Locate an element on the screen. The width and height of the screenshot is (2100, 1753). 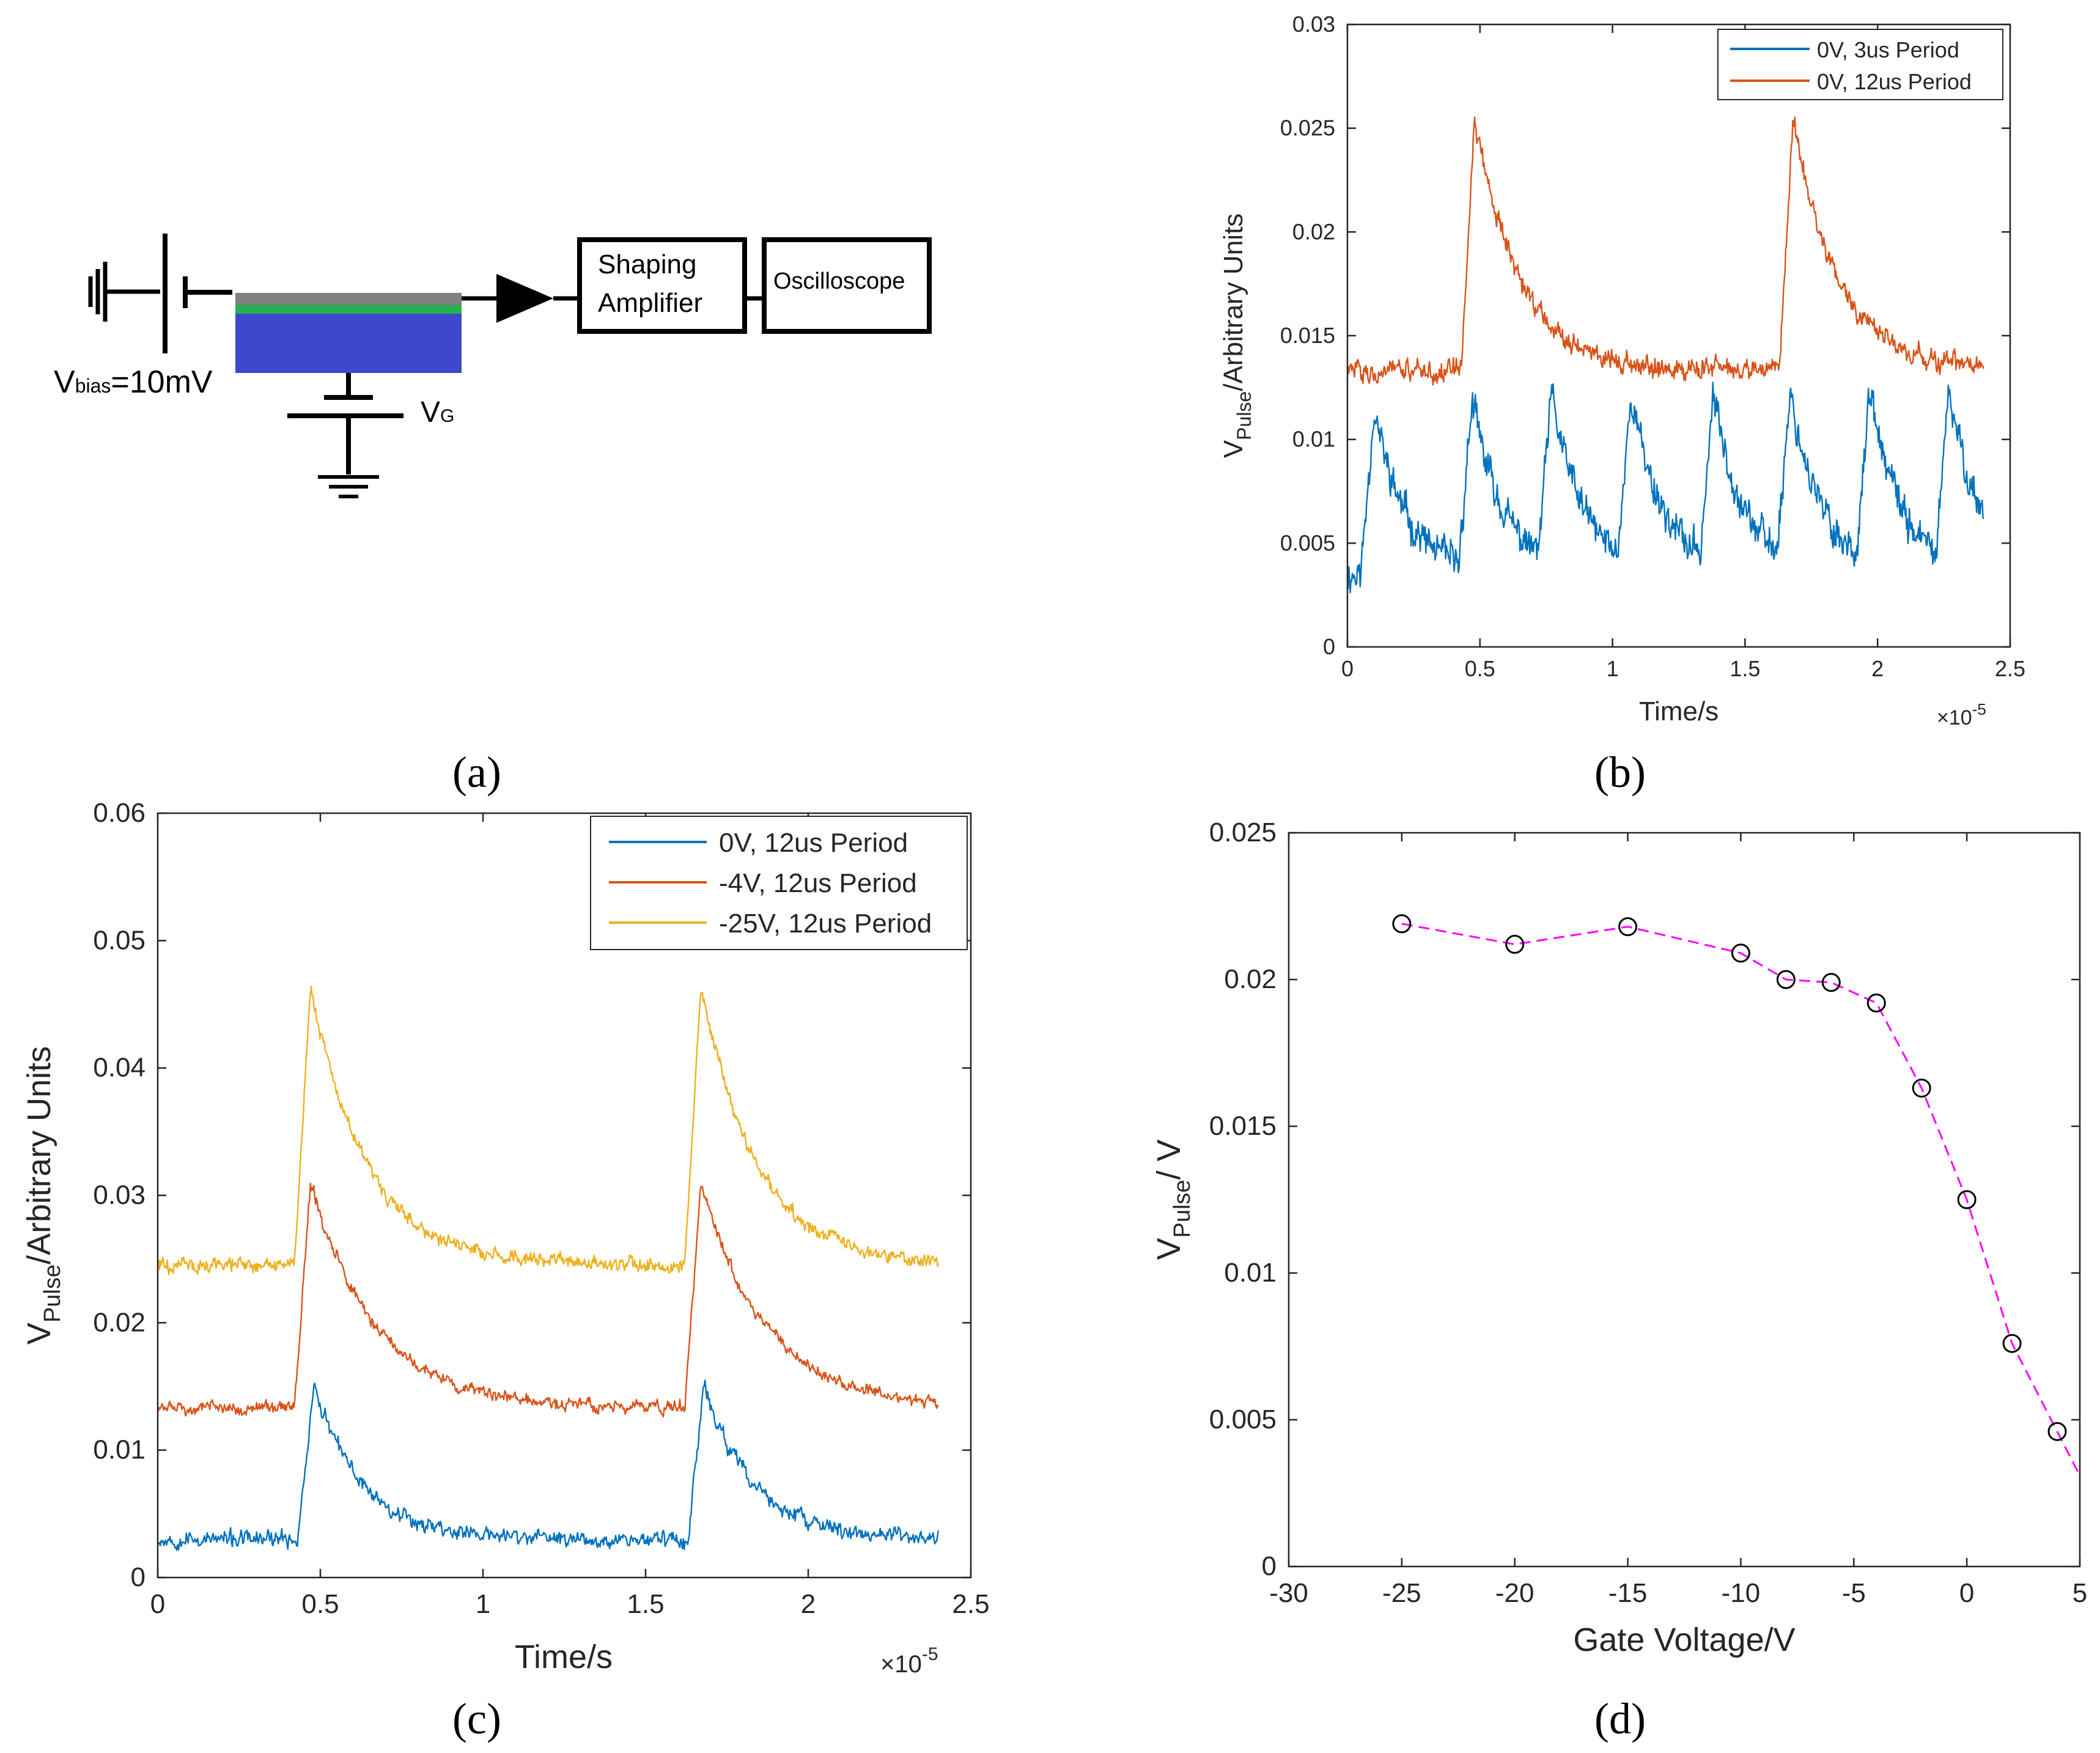
chart-b-x-tick-label: 0 is located at coordinates (1347, 668).